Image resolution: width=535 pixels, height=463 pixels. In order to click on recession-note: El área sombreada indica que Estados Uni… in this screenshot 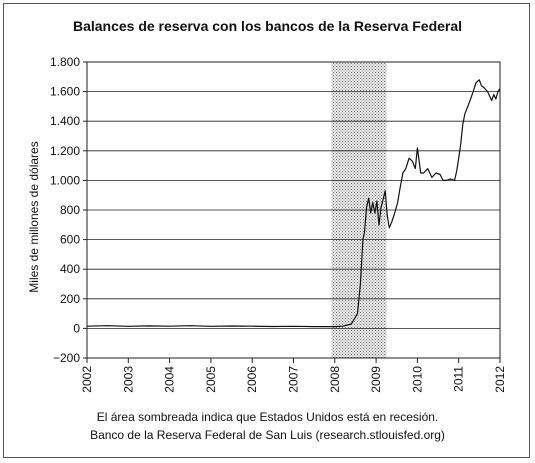, I will do `click(267, 417)`.